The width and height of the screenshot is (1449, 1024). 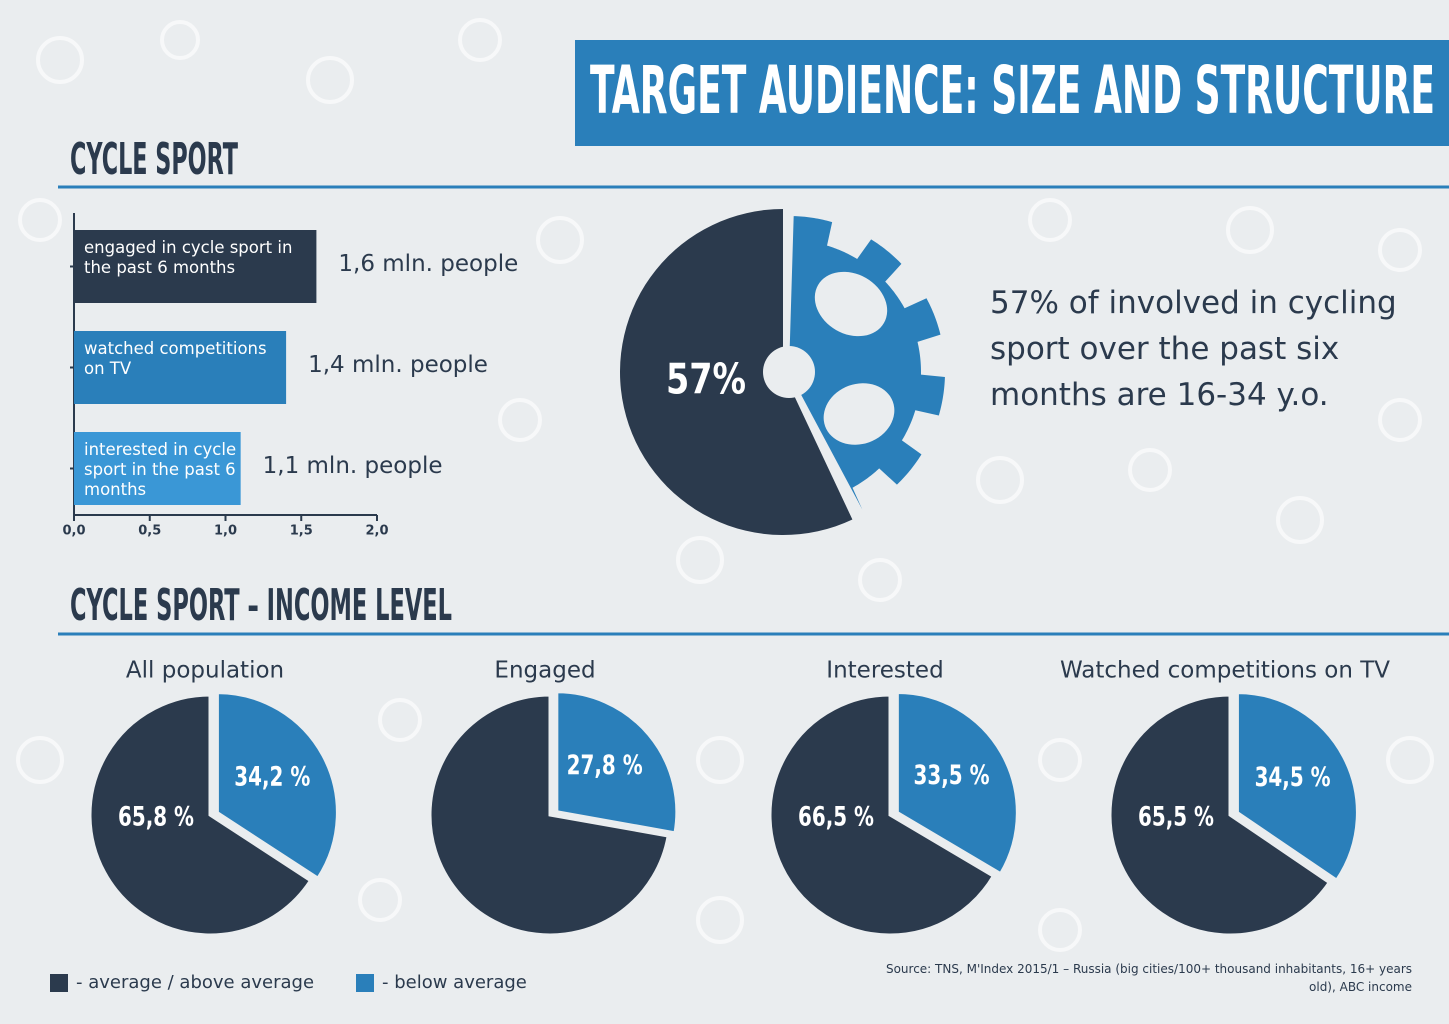 What do you see at coordinates (1176, 817) in the screenshot?
I see `value-label: 65,5 %` at bounding box center [1176, 817].